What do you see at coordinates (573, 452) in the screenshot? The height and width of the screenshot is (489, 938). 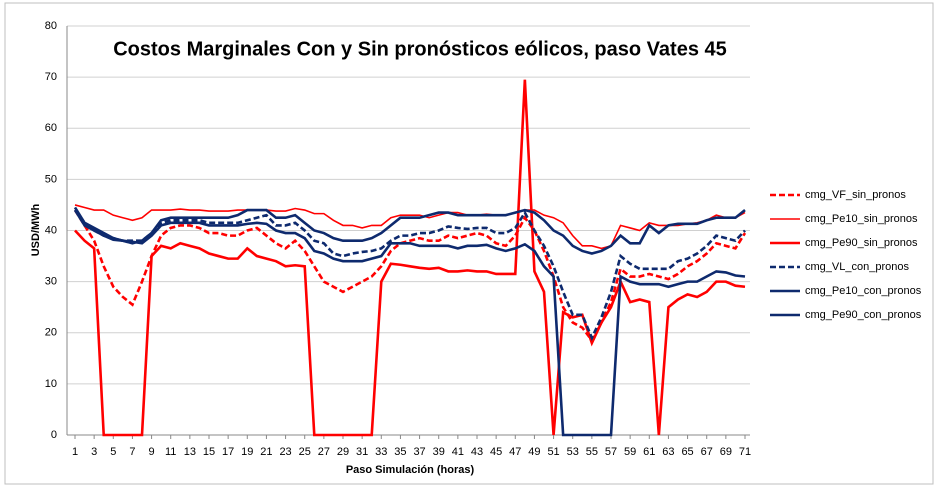 I see `x-tick-label: 53` at bounding box center [573, 452].